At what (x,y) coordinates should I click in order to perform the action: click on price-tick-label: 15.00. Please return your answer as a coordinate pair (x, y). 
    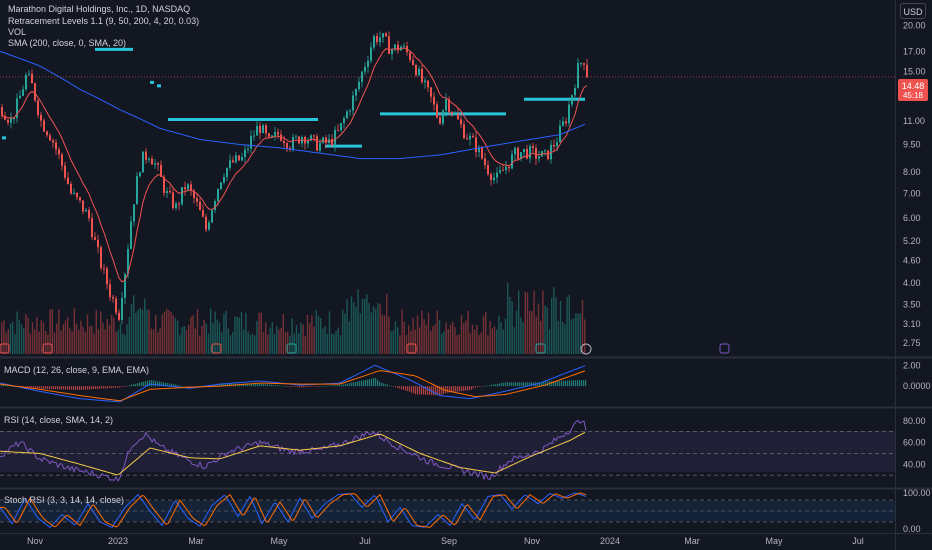
    Looking at the image, I should click on (914, 71).